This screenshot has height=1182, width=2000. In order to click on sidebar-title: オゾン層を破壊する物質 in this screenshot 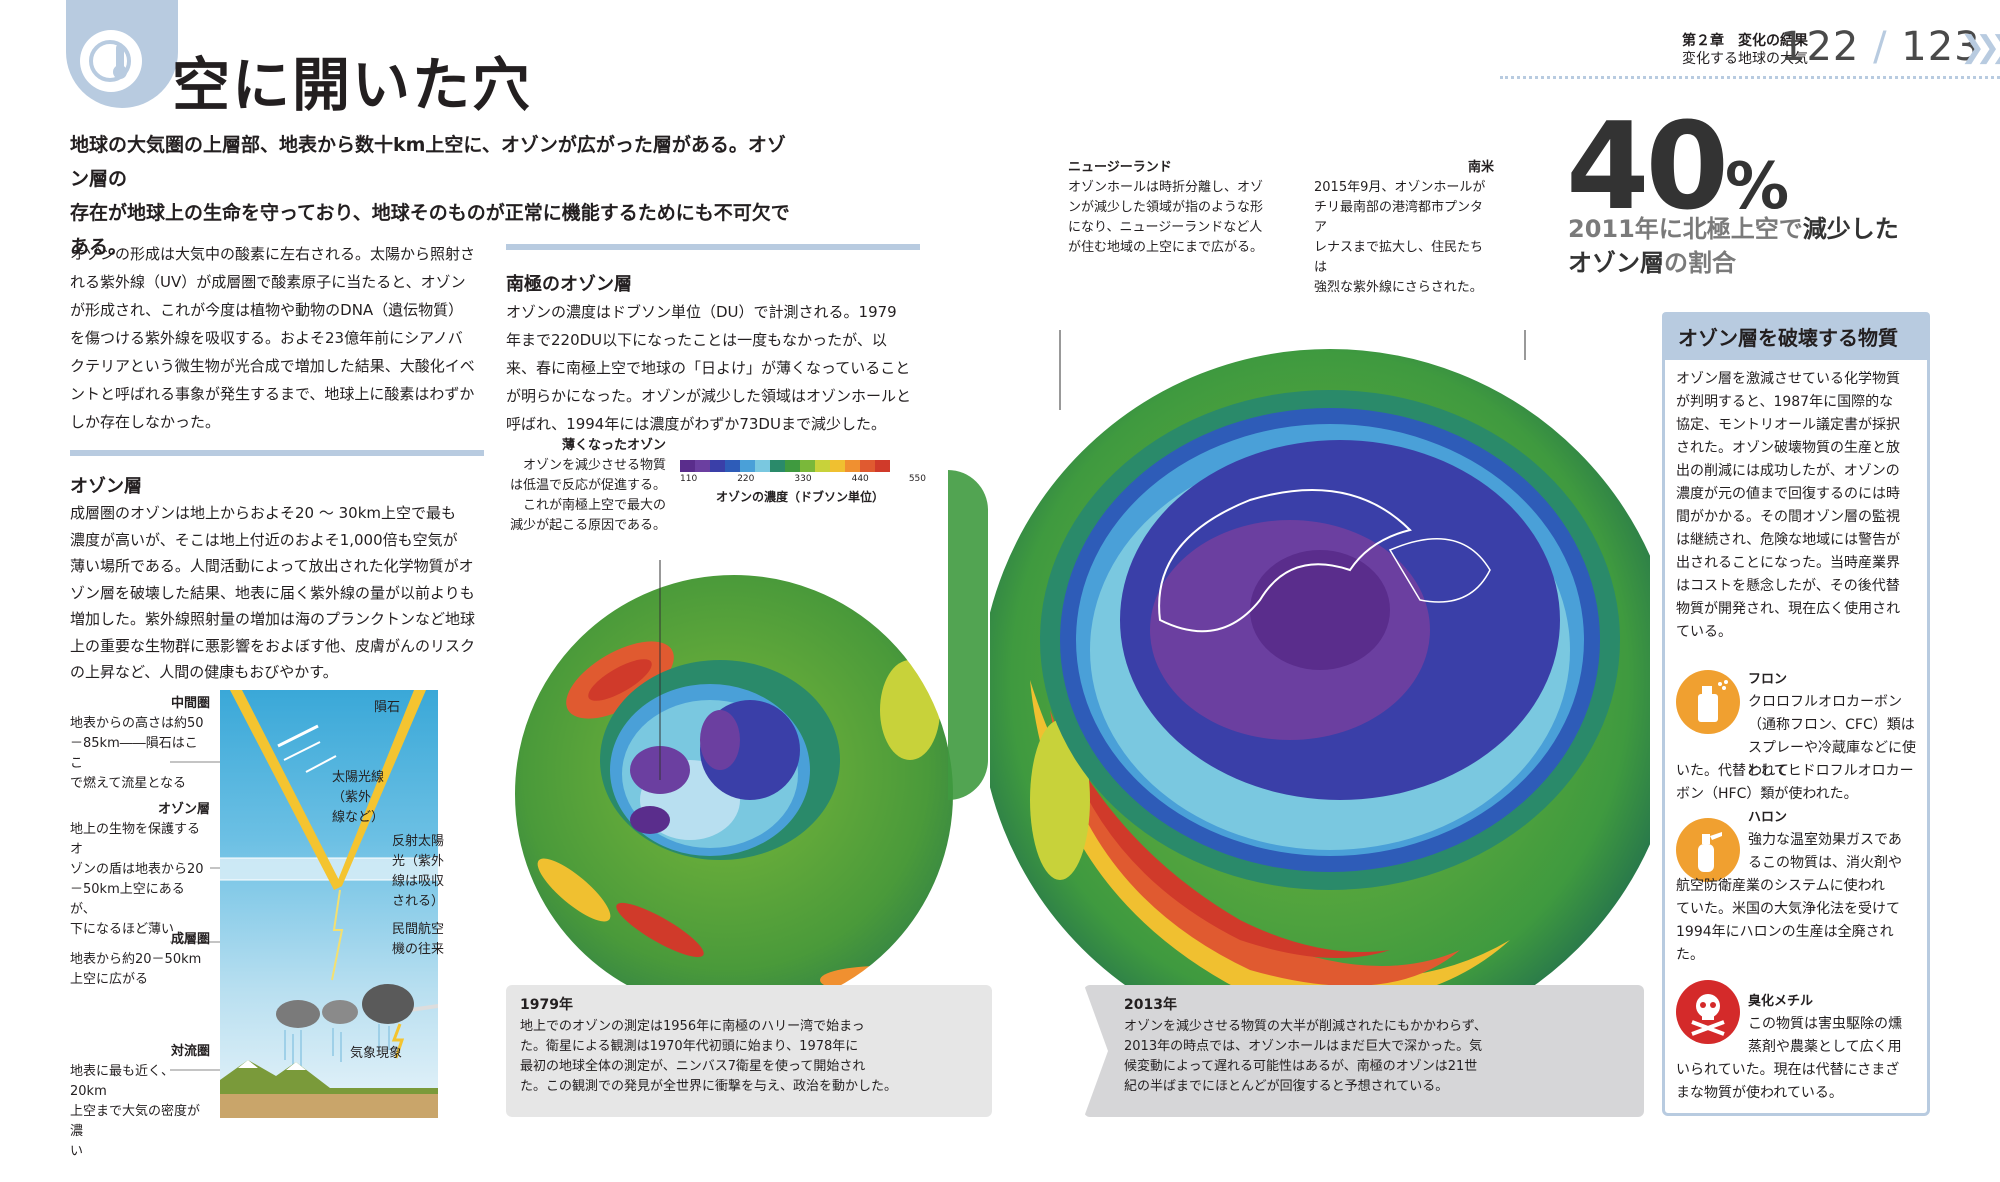, I will do `click(1788, 338)`.